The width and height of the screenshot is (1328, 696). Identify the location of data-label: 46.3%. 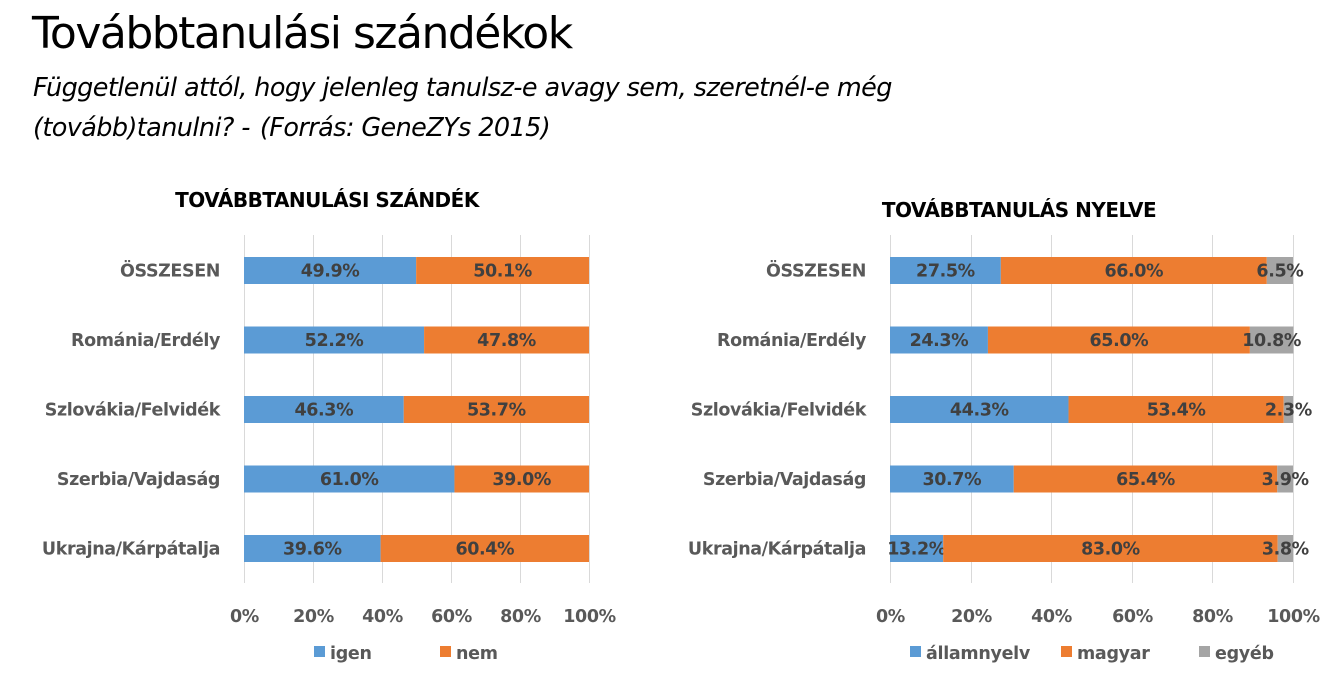
(324, 411).